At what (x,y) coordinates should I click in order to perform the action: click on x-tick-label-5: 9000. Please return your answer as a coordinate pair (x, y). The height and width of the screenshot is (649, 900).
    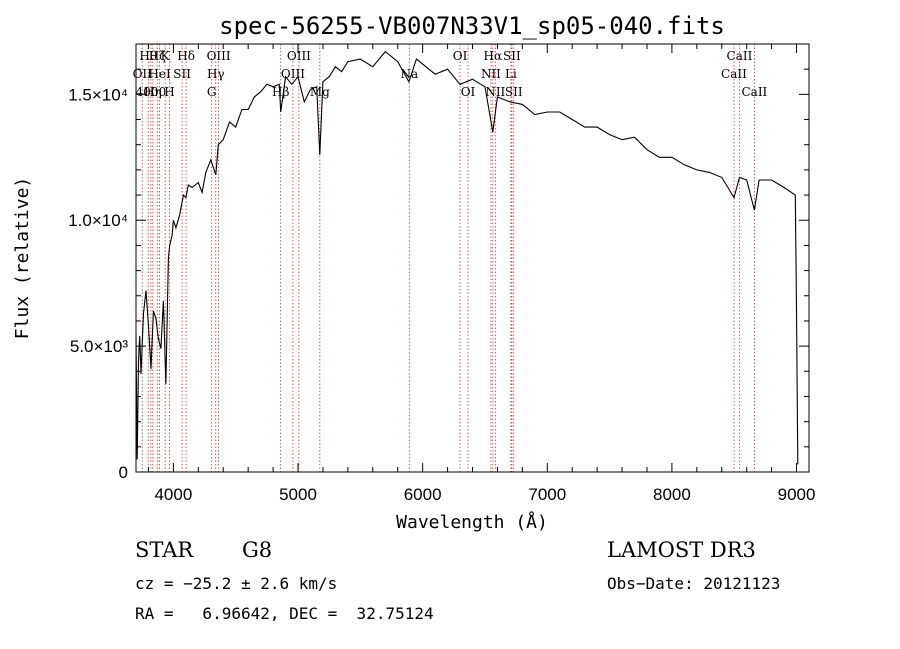
    Looking at the image, I should click on (797, 494).